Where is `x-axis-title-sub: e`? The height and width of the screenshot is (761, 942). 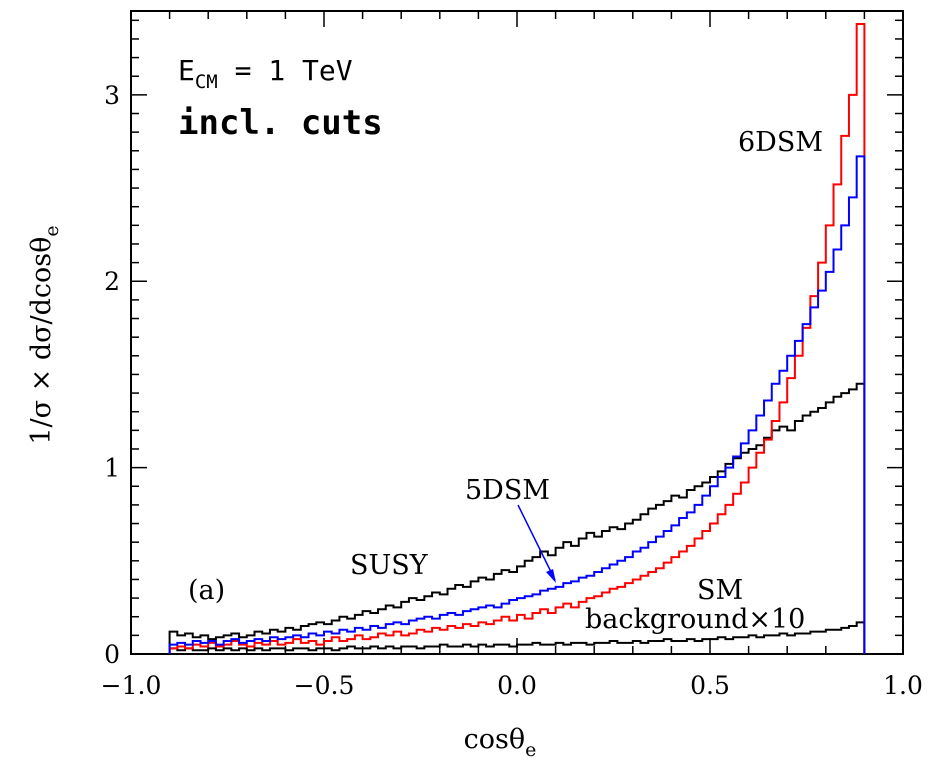 x-axis-title-sub: e is located at coordinates (530, 750).